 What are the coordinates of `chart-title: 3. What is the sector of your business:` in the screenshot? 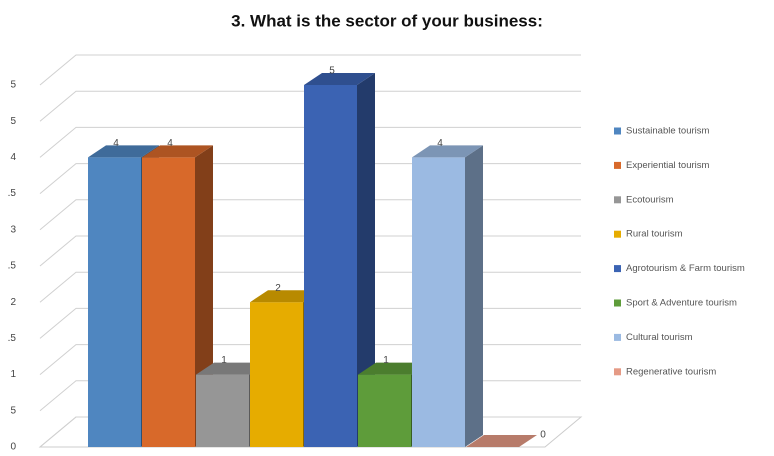 It's located at (387, 20).